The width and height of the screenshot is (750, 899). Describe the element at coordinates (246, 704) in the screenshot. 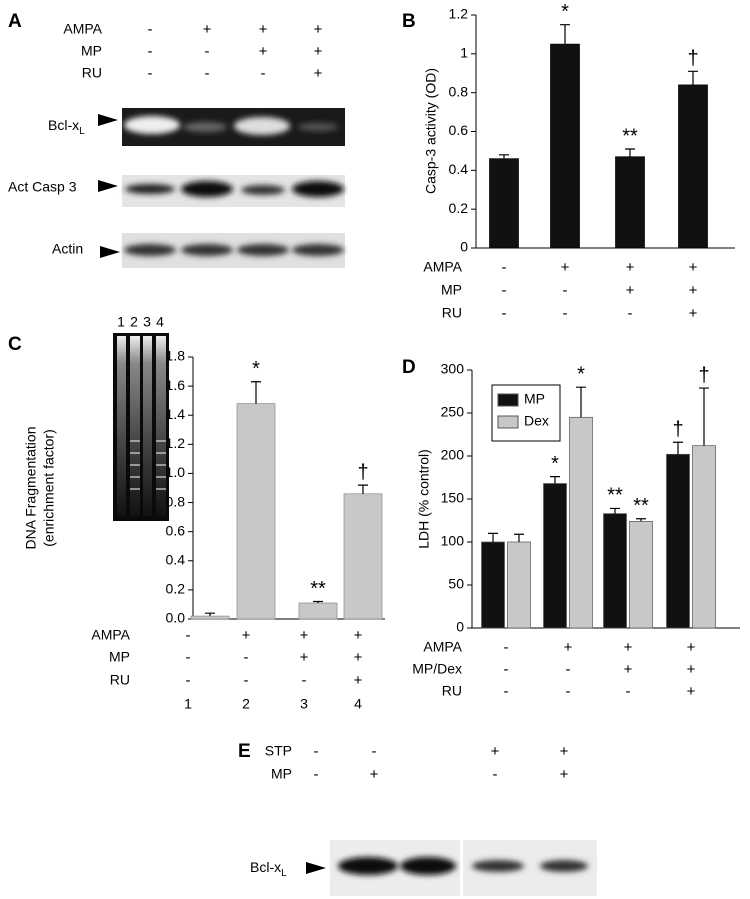

I see `lane-number: 2` at that location.